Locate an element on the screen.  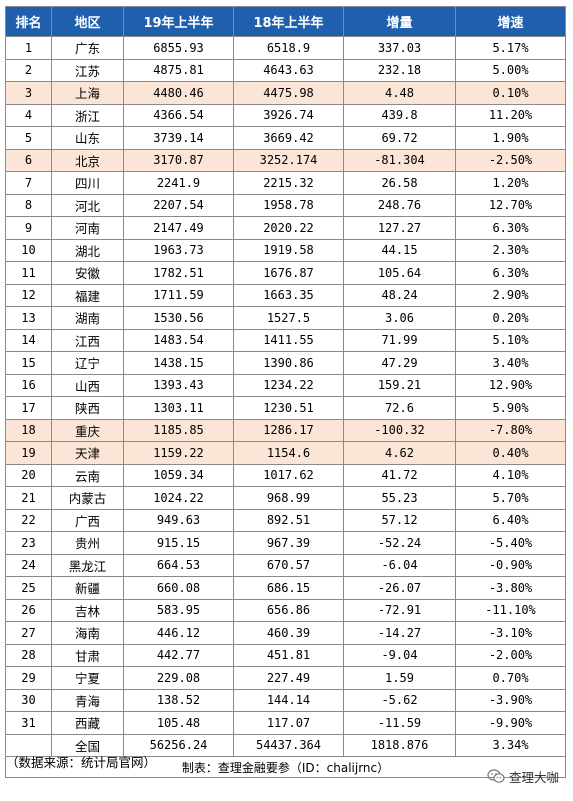
cell-2018h1: 3926.74 is located at coordinates (288, 115).